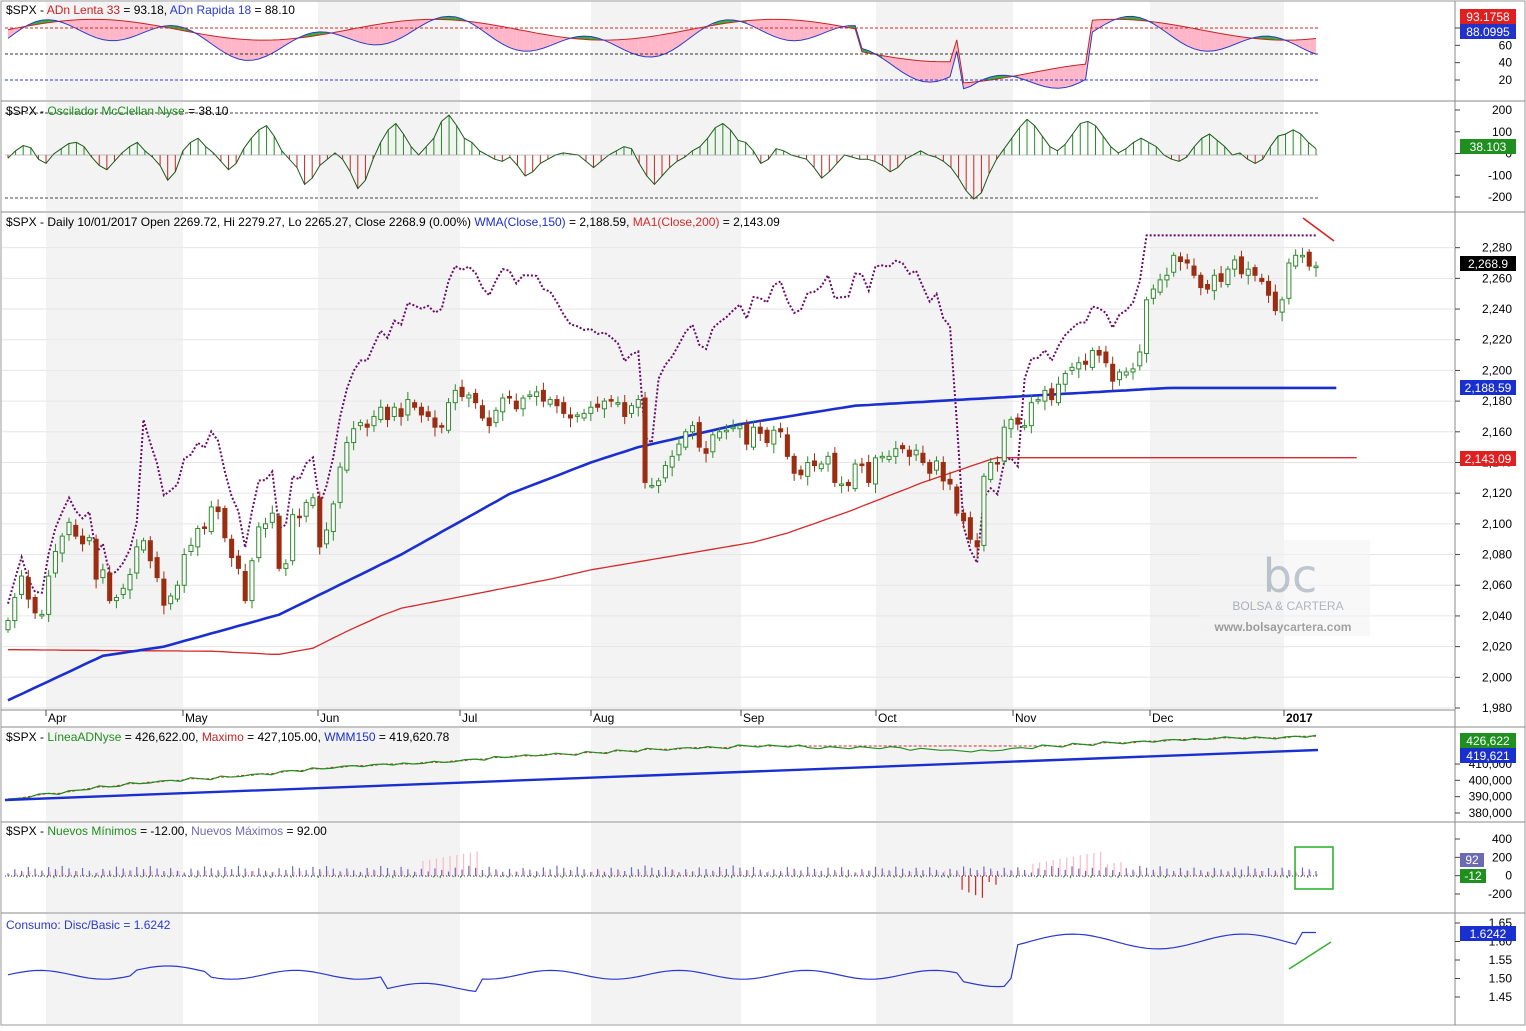 This screenshot has height=1031, width=1526. What do you see at coordinates (1491, 813) in the screenshot?
I see `axis-tick-label: 380,000` at bounding box center [1491, 813].